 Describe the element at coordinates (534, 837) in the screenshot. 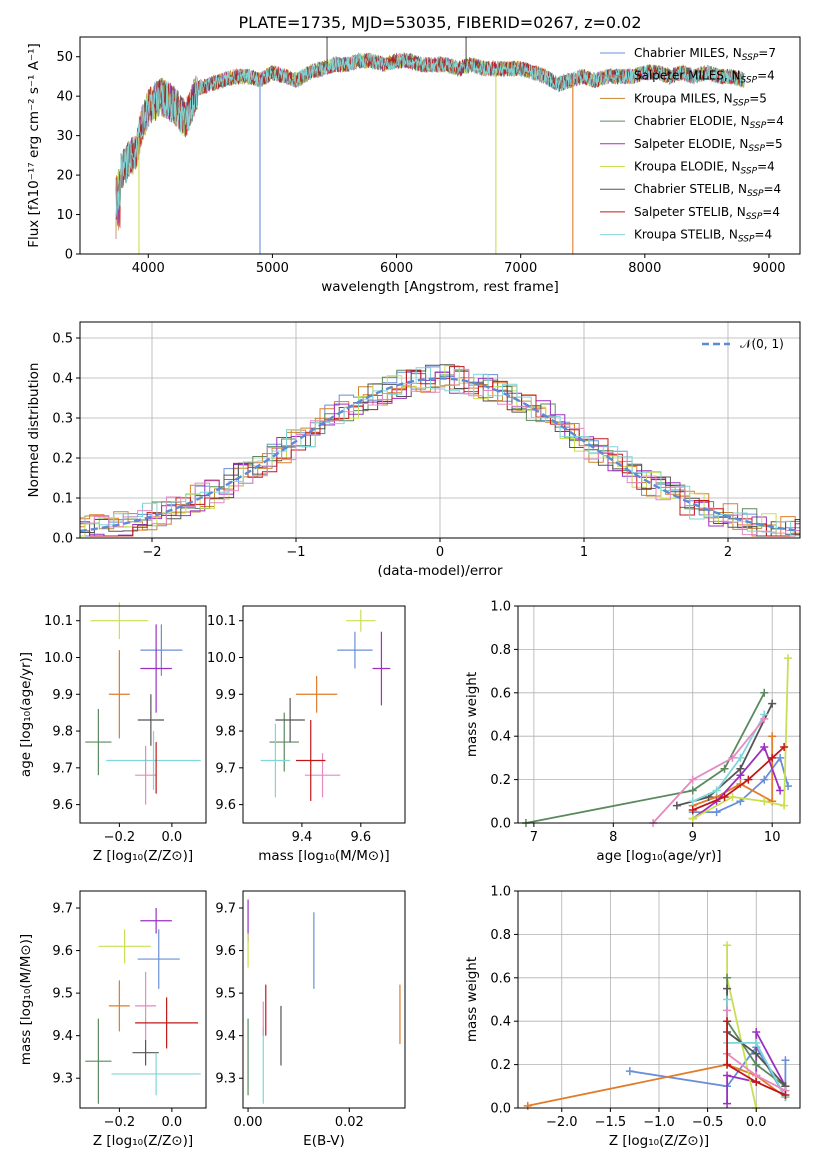

I see `x-tick-label: 7` at that location.